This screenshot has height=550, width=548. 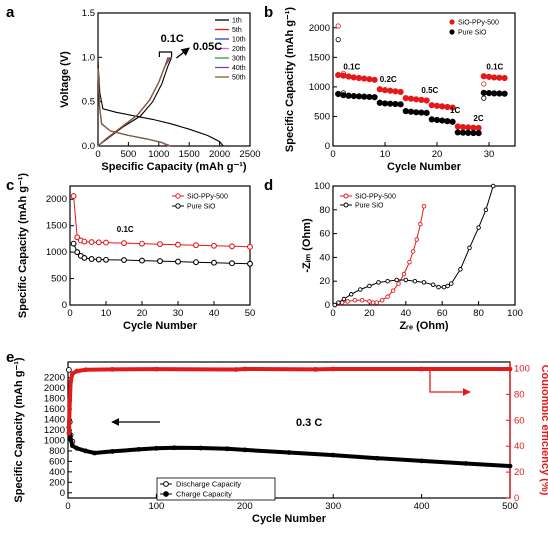 What do you see at coordinates (519, 420) in the screenshot?
I see `y2-tick-label: 60` at bounding box center [519, 420].